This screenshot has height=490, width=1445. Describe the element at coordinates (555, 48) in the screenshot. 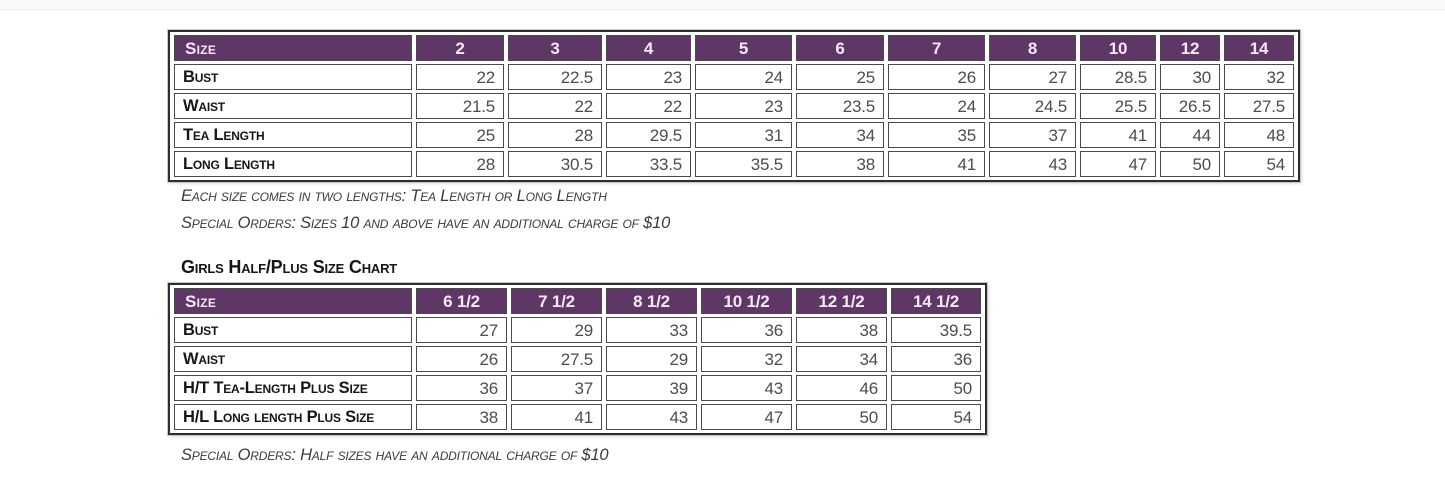

I see `size-column-header: 3` at that location.